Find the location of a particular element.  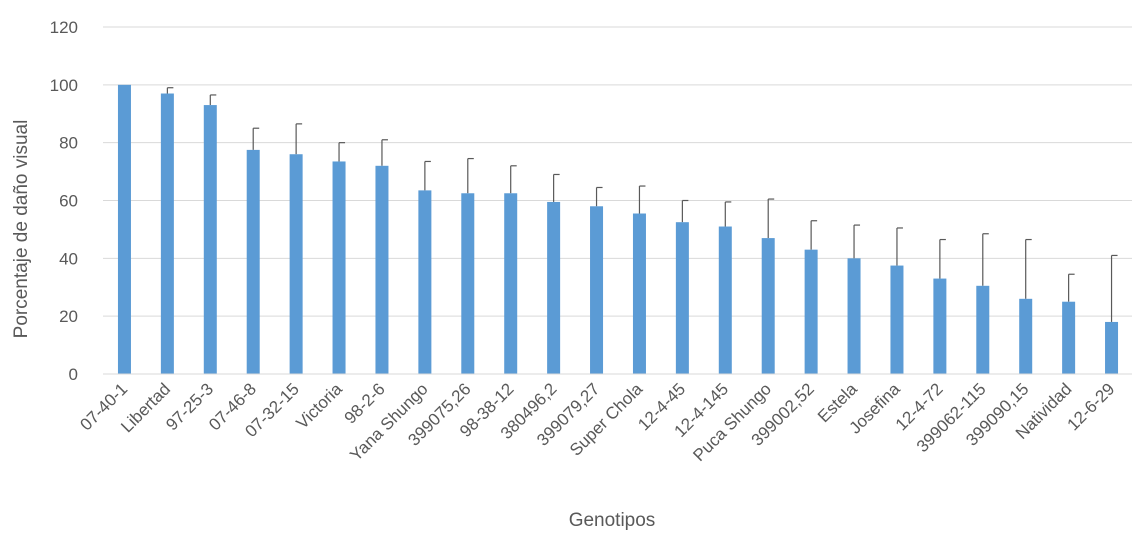

x-axis-title: Genotipos is located at coordinates (612, 520).